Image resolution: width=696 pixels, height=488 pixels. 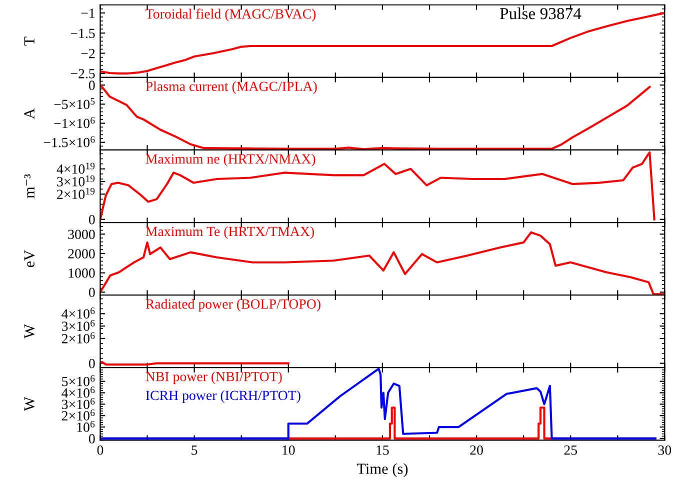 What do you see at coordinates (382, 450) in the screenshot?
I see `x-tick-label: 15` at bounding box center [382, 450].